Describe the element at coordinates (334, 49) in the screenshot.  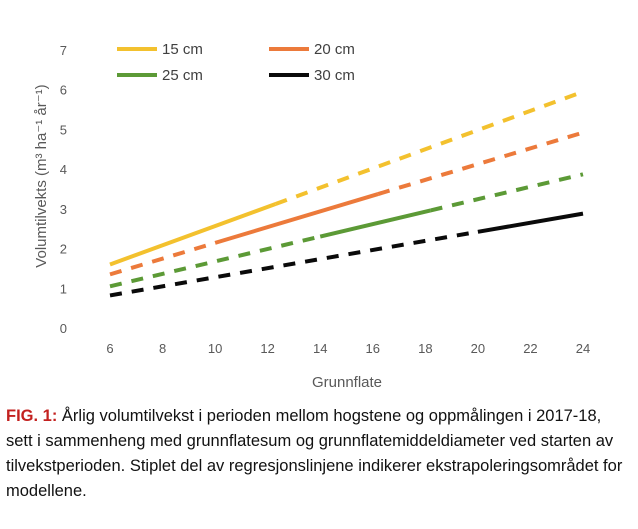
I see `legend-label: 20 cm` at that location.